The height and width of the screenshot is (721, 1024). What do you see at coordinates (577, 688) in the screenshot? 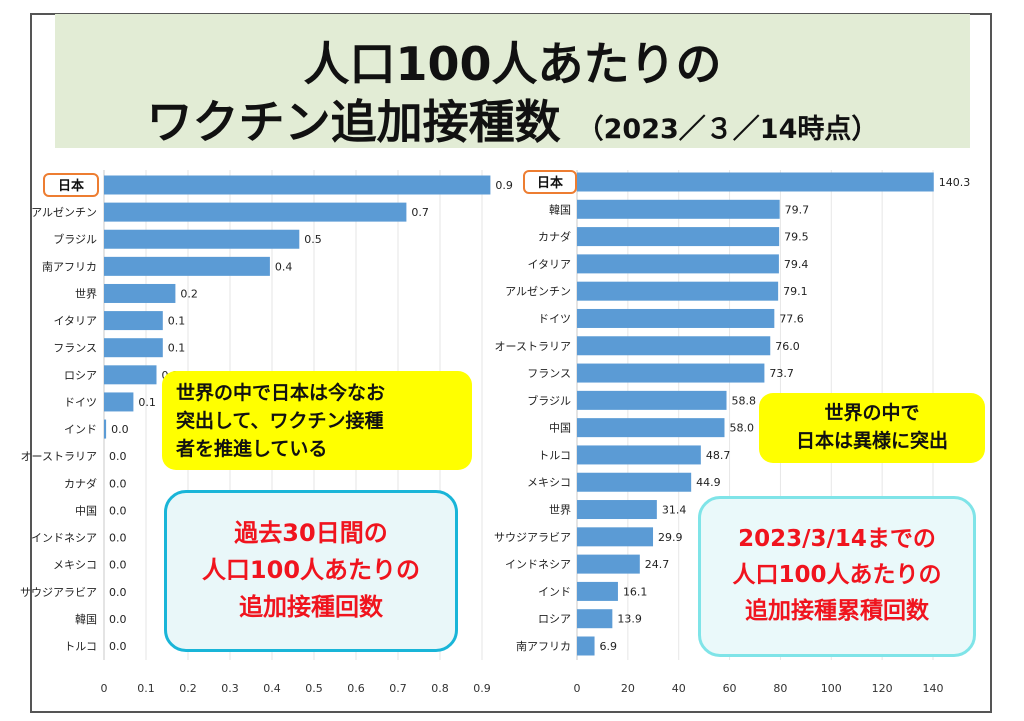
I see `chart2-x-tick-label: 0` at bounding box center [577, 688].